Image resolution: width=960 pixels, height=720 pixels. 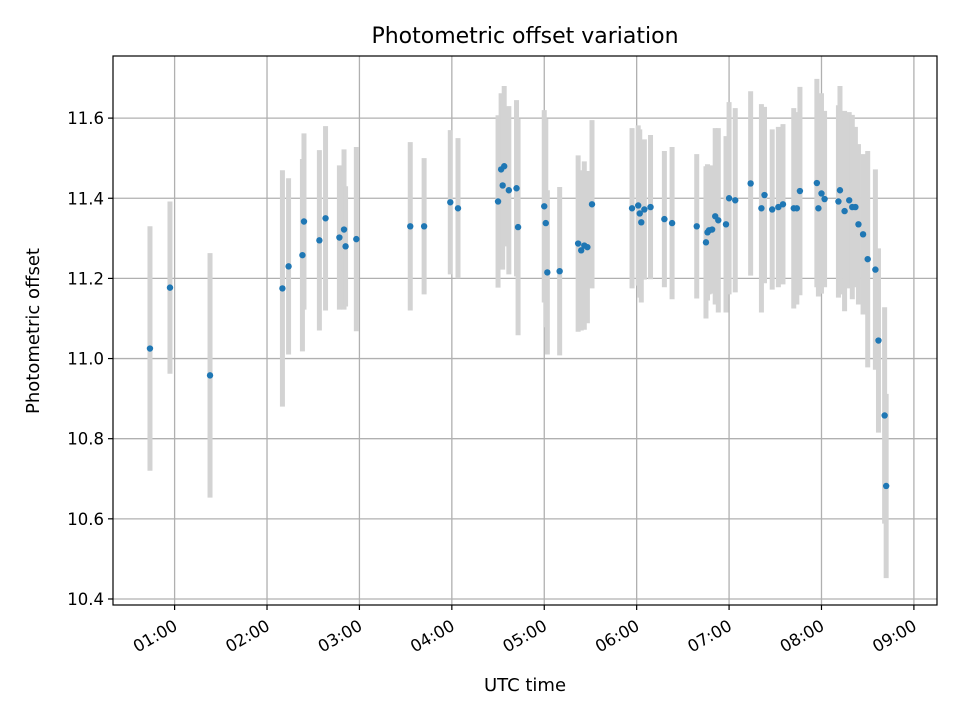 What do you see at coordinates (617, 636) in the screenshot?
I see `x-tick-label: 06:00` at bounding box center [617, 636].